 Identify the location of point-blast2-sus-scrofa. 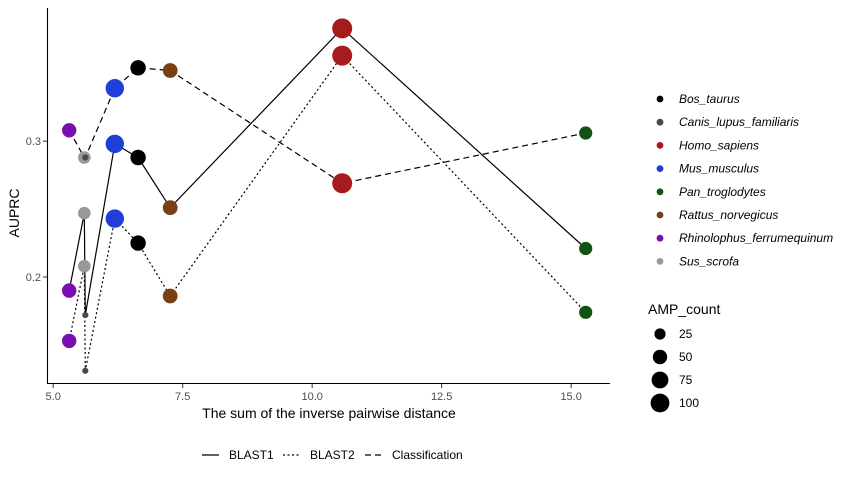
(84, 266).